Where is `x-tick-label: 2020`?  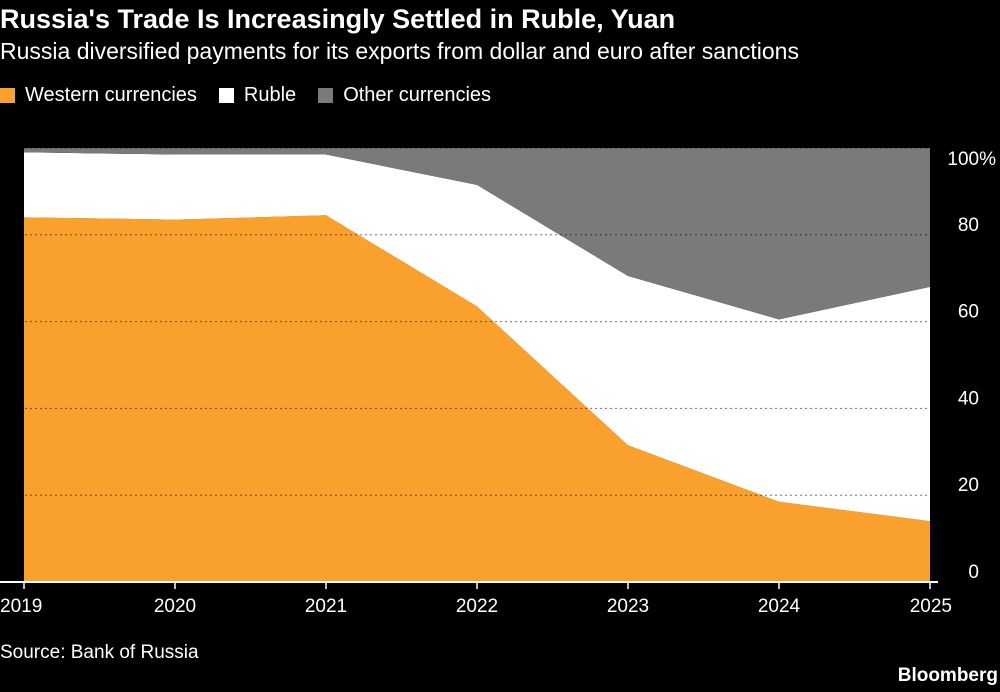
x-tick-label: 2020 is located at coordinates (175, 606).